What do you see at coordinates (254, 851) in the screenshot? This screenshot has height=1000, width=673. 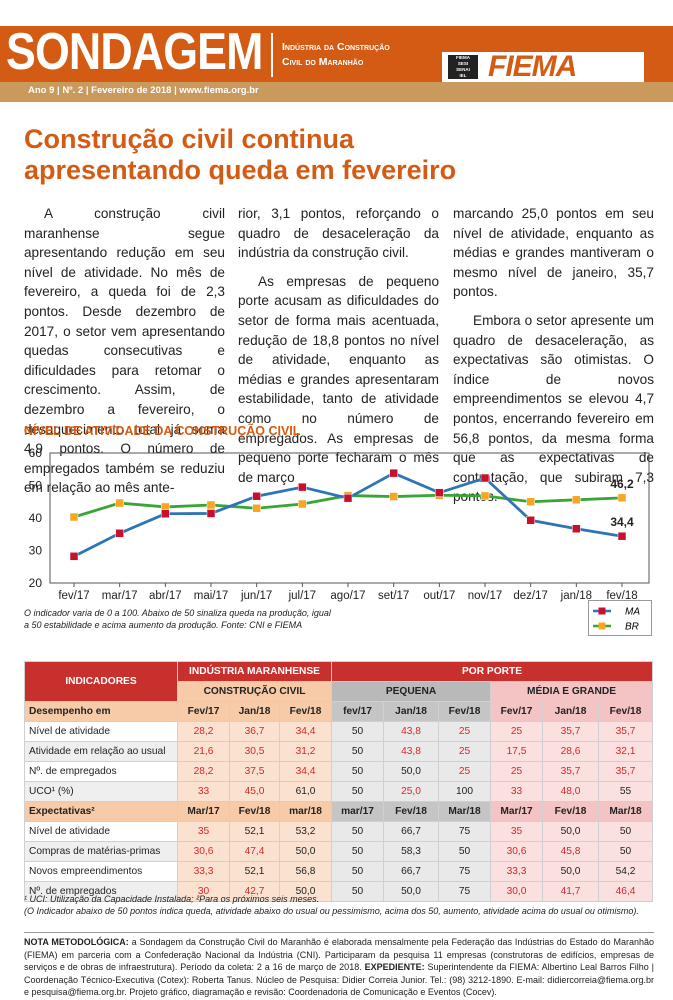 I see `table-cell: 47,4` at bounding box center [254, 851].